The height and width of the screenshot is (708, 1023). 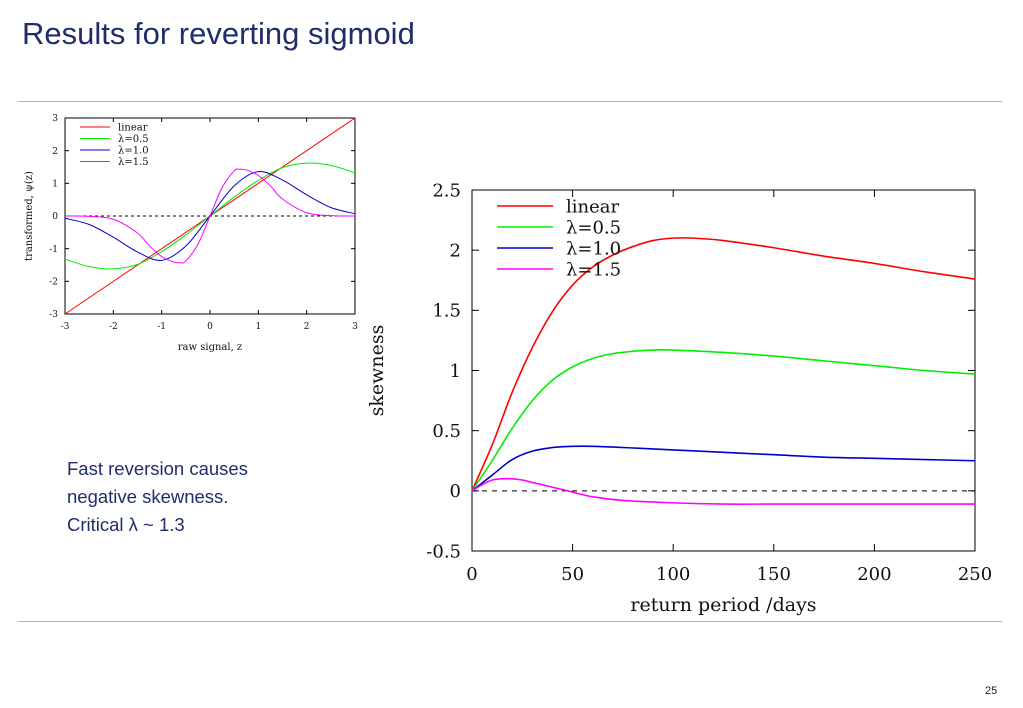 I want to click on body-line: Critical λ ~ 1.3, so click(x=126, y=524).